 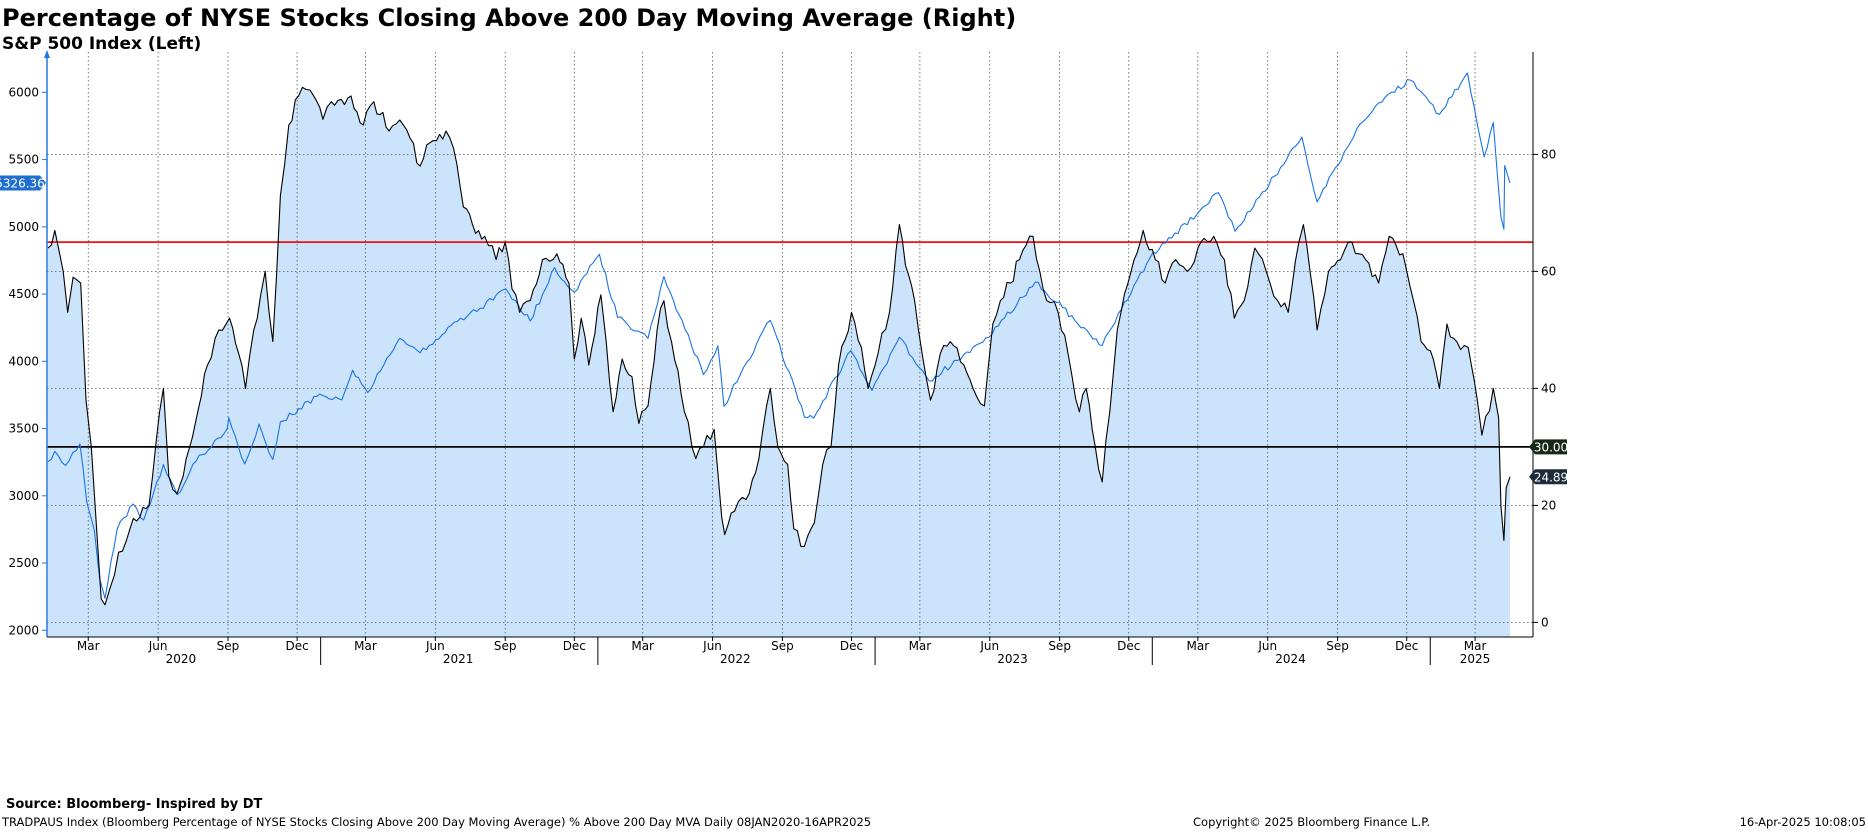 What do you see at coordinates (23, 630) in the screenshot?
I see `left-tick-label-2000: 2000` at bounding box center [23, 630].